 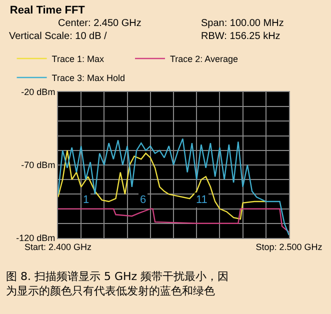 I want to click on text: Span: 100.00 MHz, so click(x=242, y=23).